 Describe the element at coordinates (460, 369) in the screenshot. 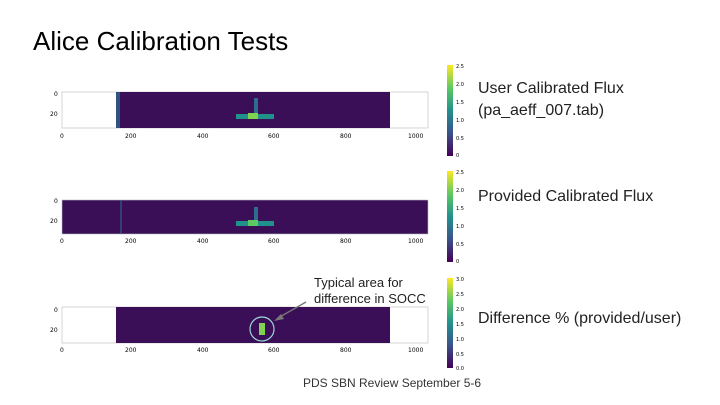

I see `colorbar-tick: 0.0` at that location.